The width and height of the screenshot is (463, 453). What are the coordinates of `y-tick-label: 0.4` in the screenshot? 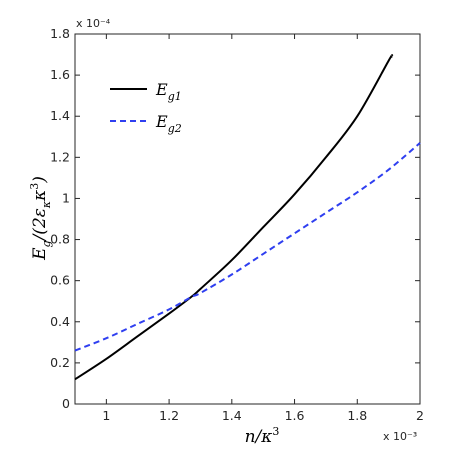 It's located at (60, 321).